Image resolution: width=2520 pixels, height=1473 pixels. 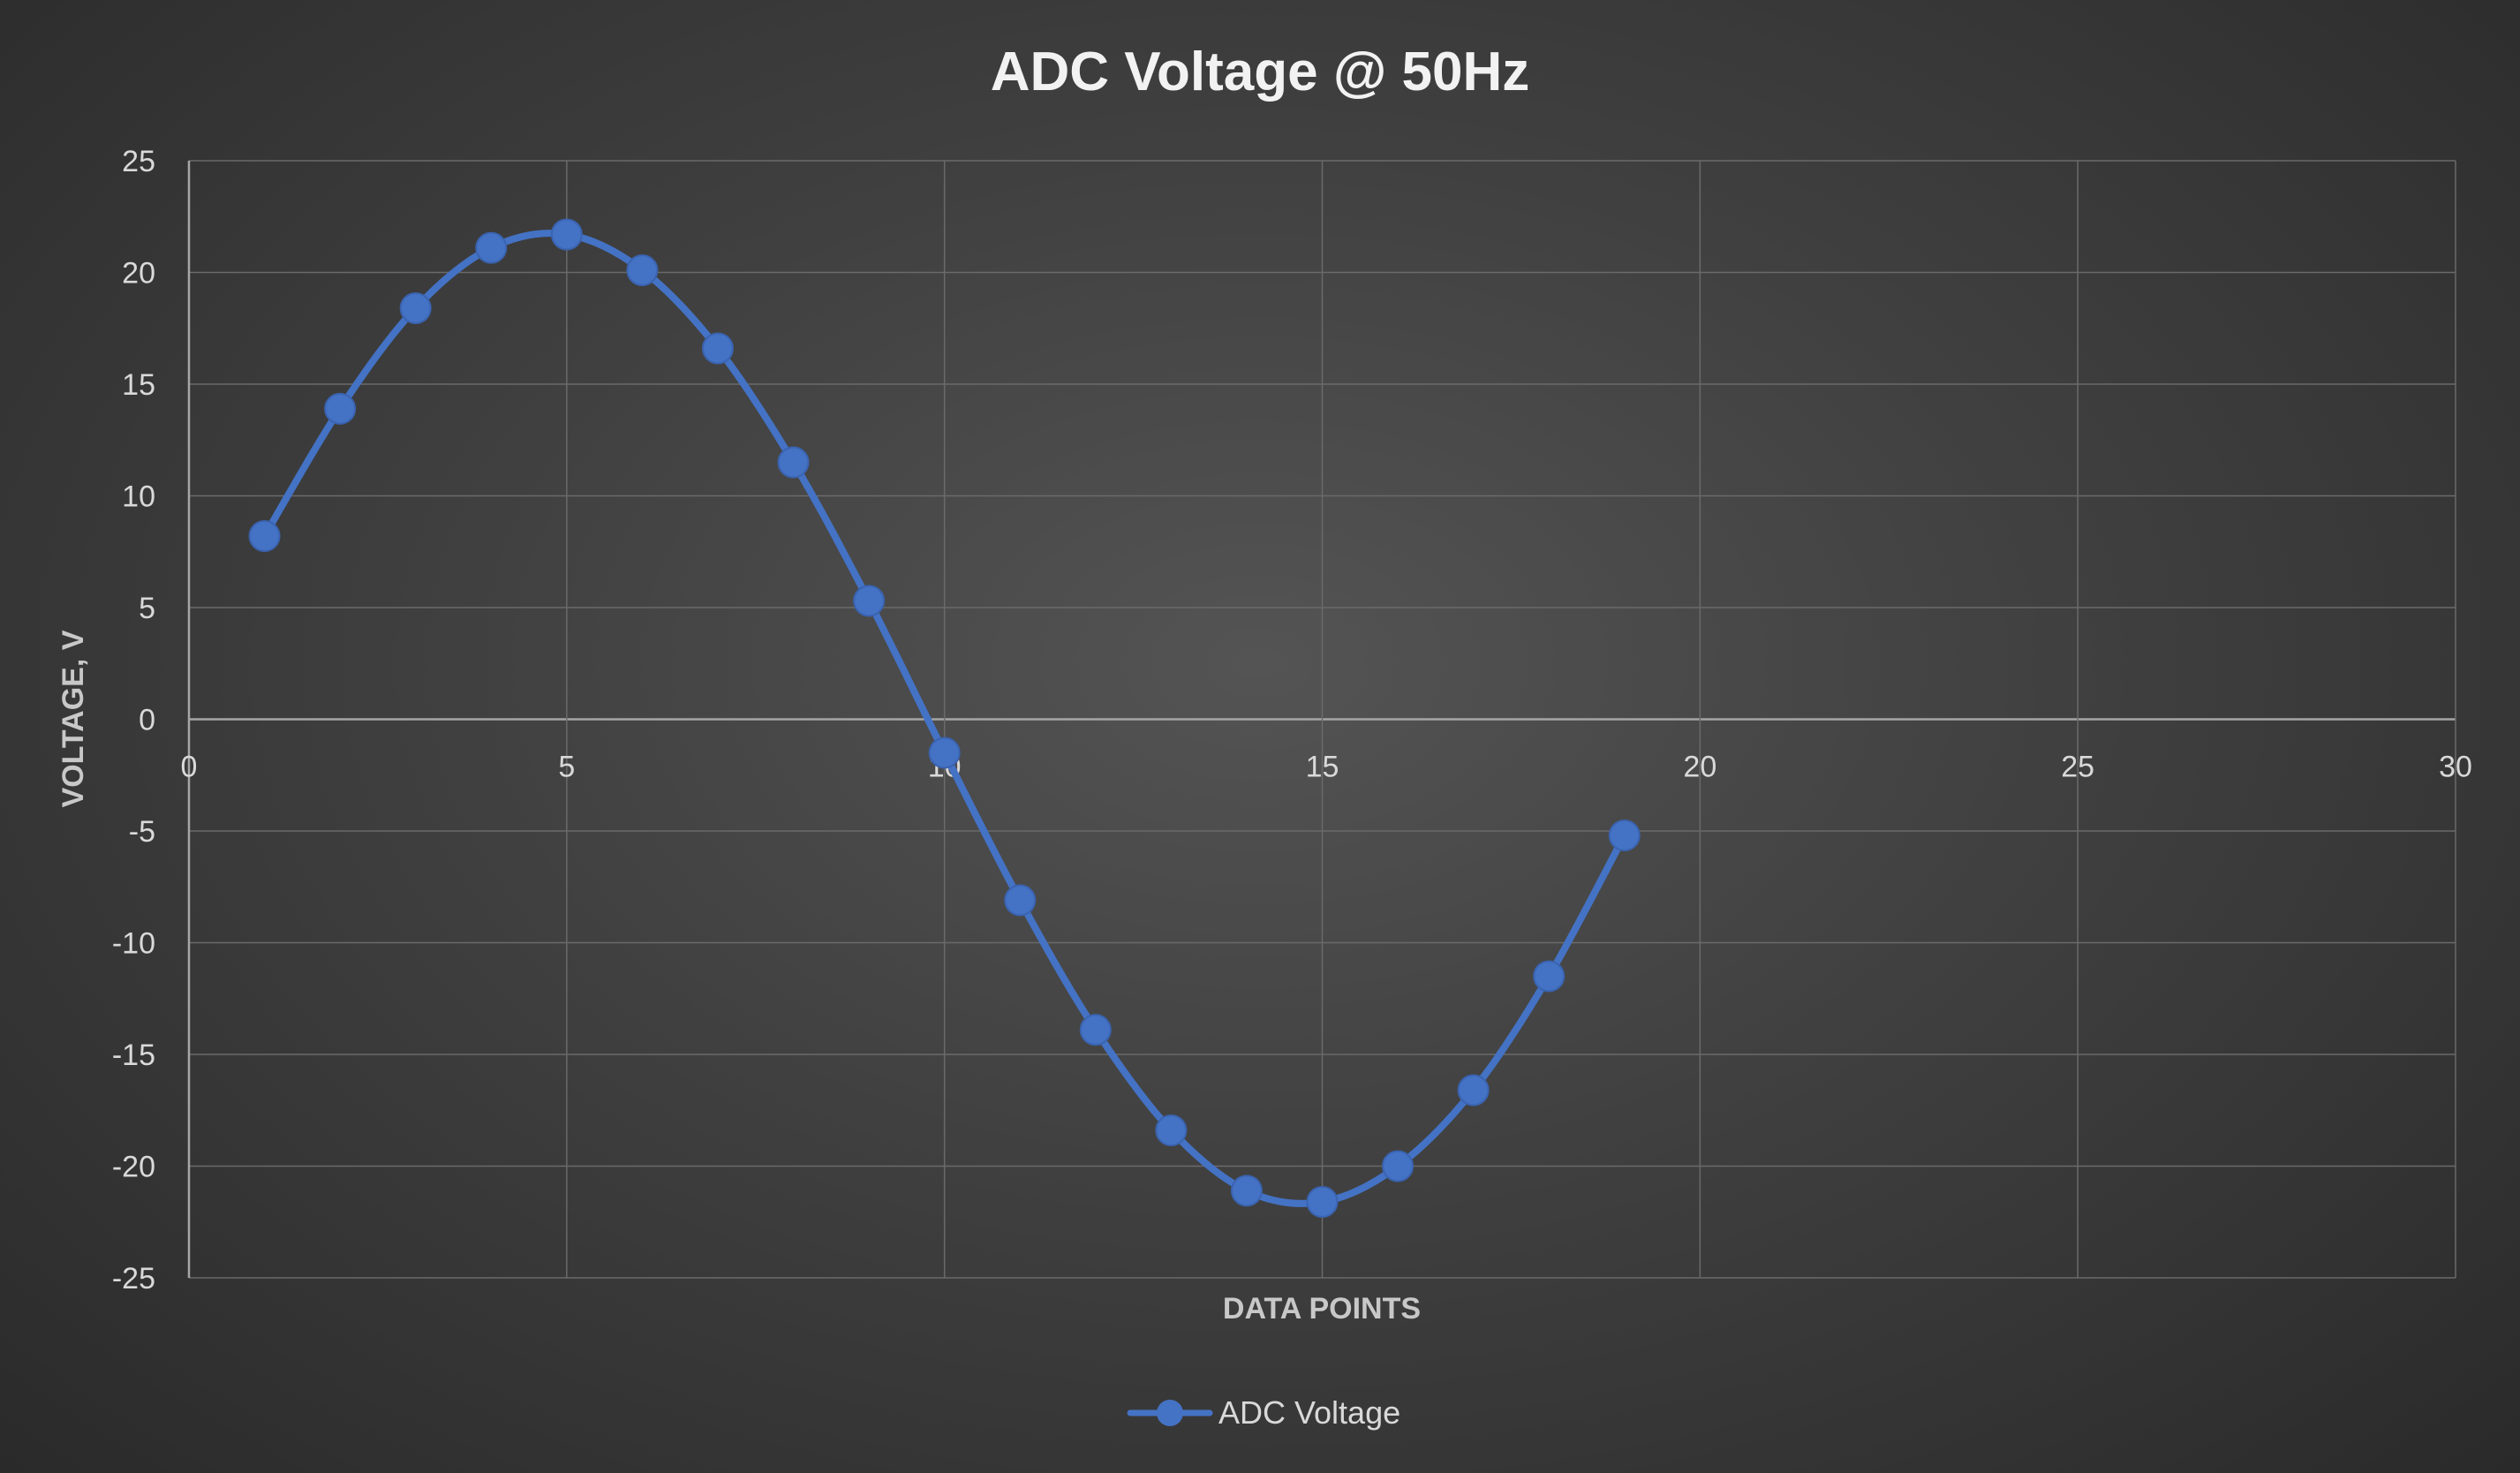 What do you see at coordinates (133, 720) in the screenshot?
I see `y-axis-ticks: 25 20 15 10 5 0 -5 -10 -15 -20 -25` at bounding box center [133, 720].